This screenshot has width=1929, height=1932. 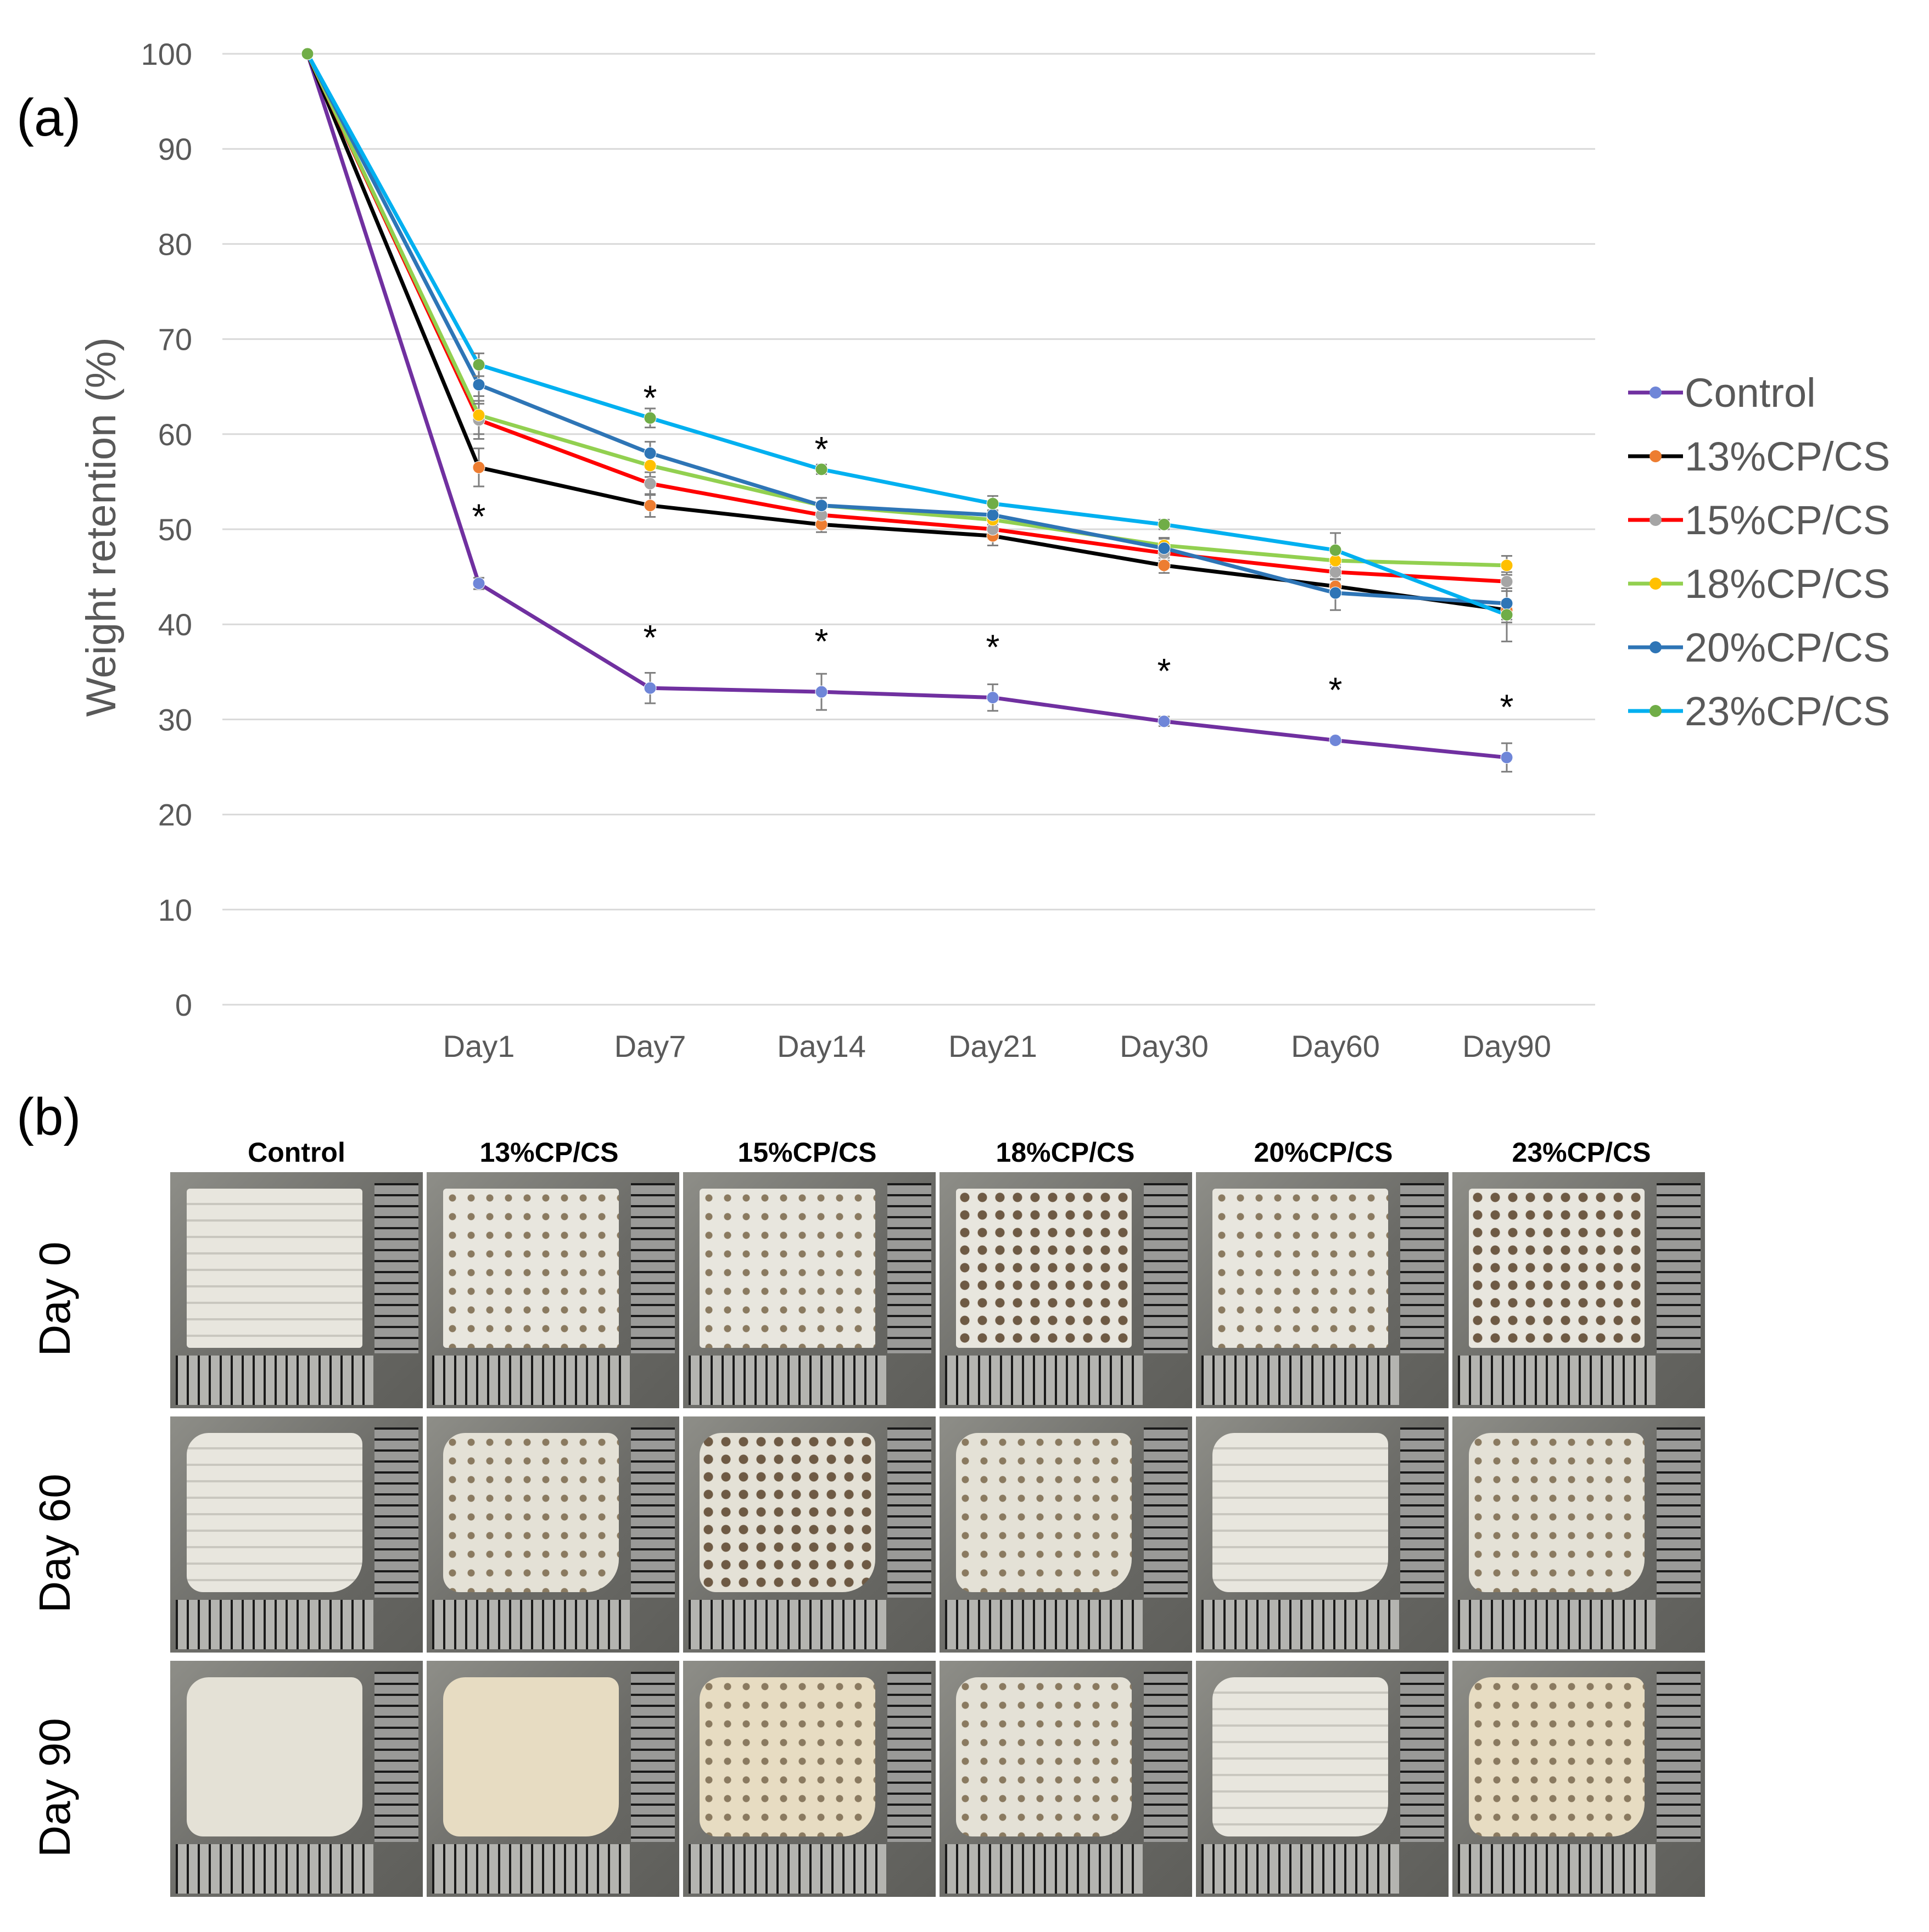 I want to click on x-tick-label: Day60, so click(x=1335, y=1046).